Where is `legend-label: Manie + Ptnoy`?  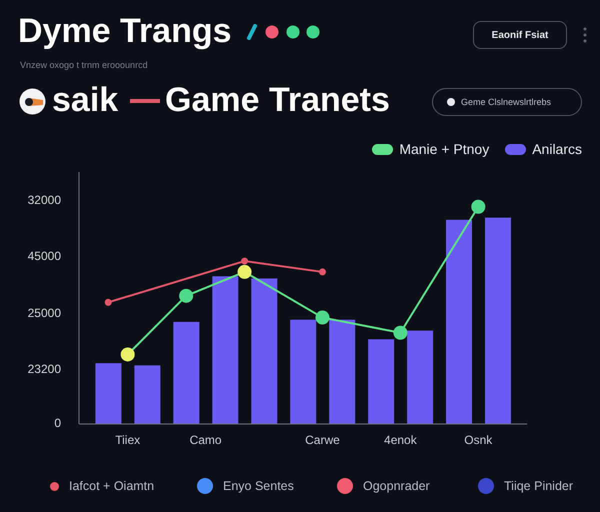 legend-label: Manie + Ptnoy is located at coordinates (444, 149).